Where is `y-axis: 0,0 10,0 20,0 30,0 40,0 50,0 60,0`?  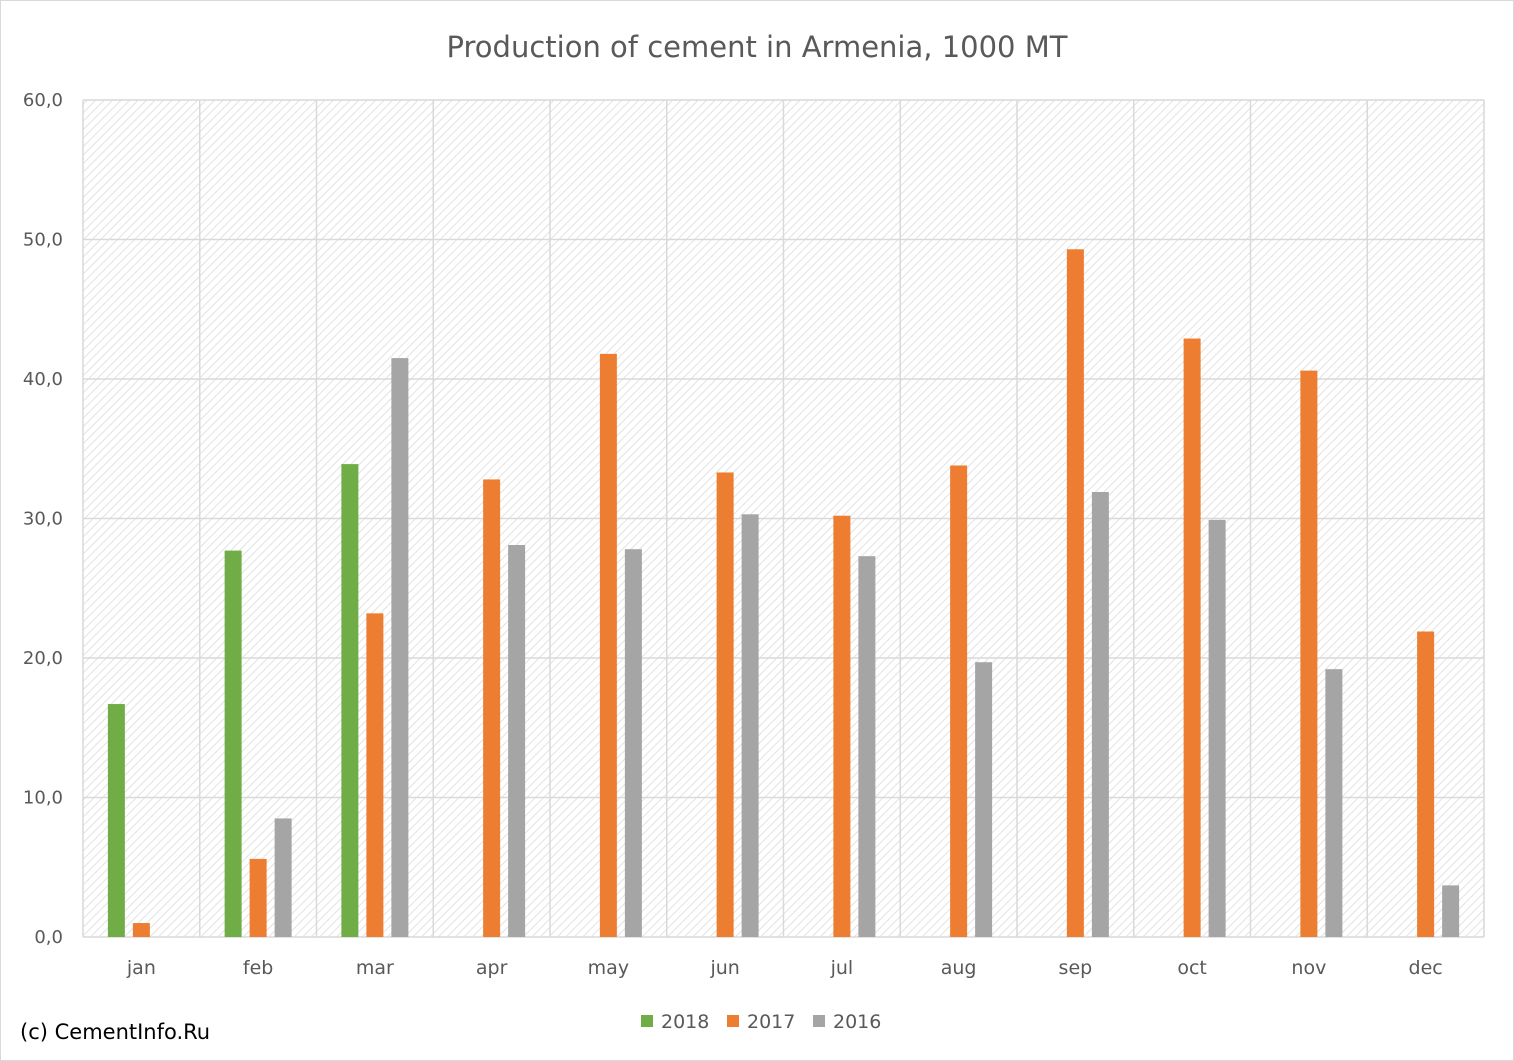 y-axis: 0,0 10,0 20,0 30,0 40,0 50,0 60,0 is located at coordinates (43, 519).